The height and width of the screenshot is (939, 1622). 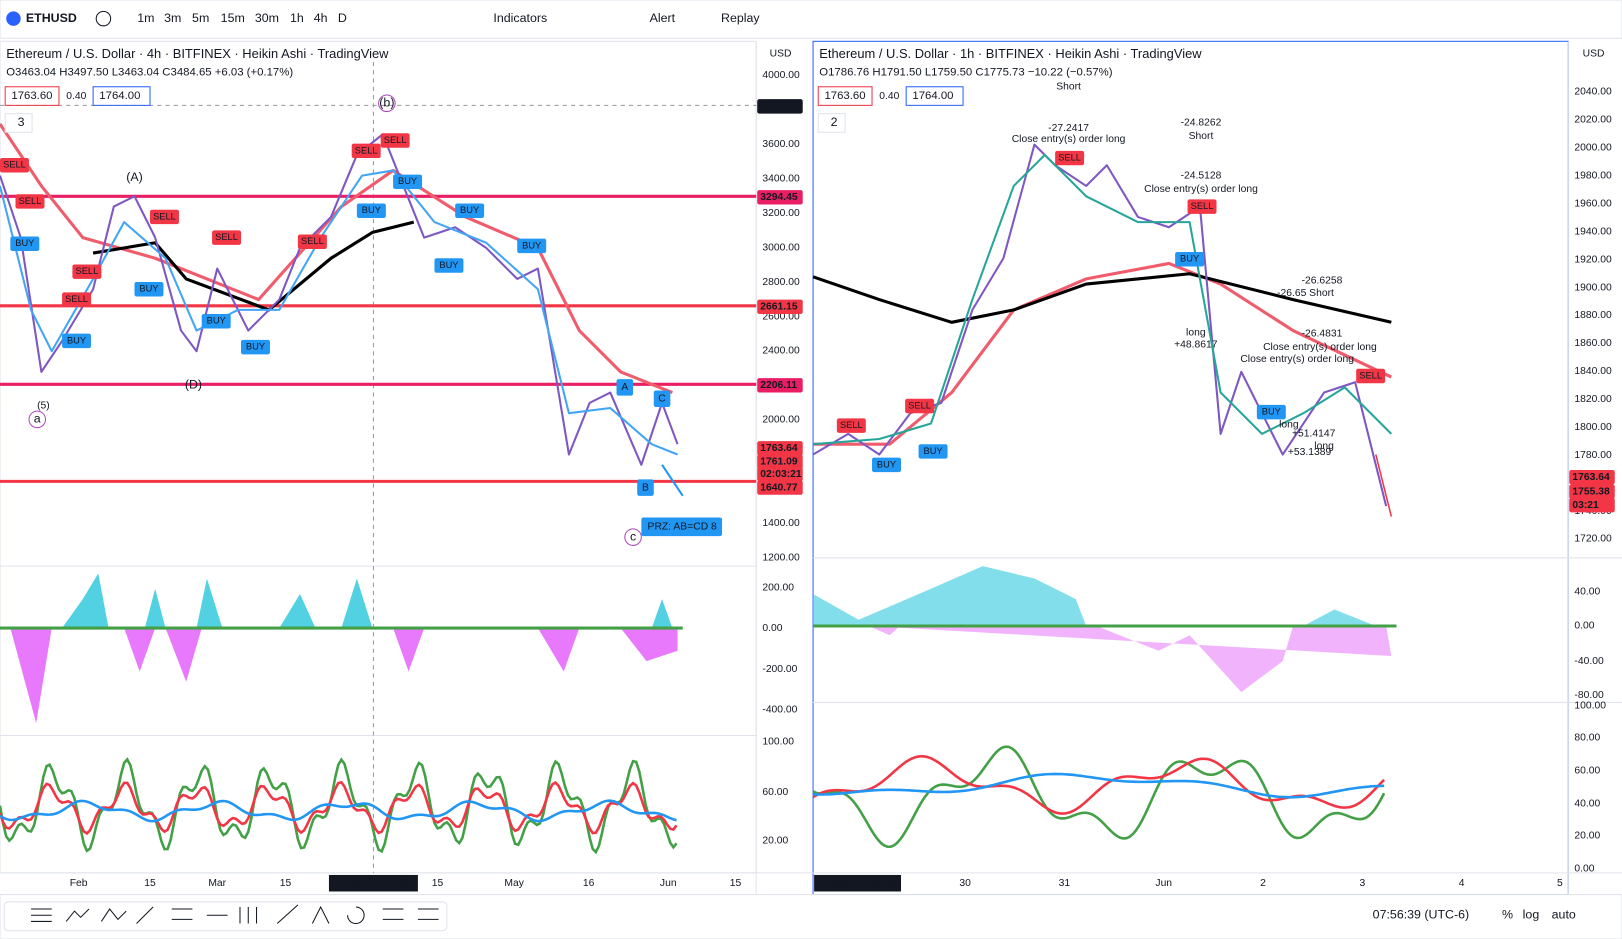 What do you see at coordinates (663, 18) in the screenshot?
I see `alert-button: Alert` at bounding box center [663, 18].